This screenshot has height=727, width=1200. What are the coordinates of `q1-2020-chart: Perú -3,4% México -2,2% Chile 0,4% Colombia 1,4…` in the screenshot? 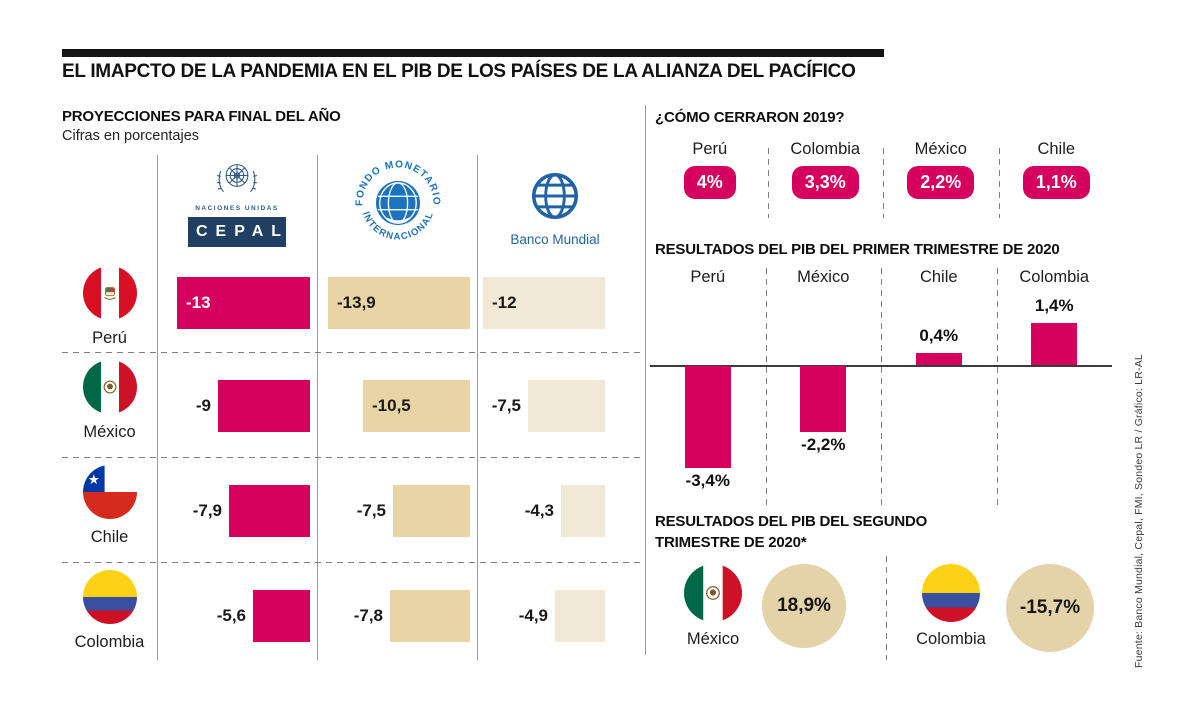 It's located at (881, 384).